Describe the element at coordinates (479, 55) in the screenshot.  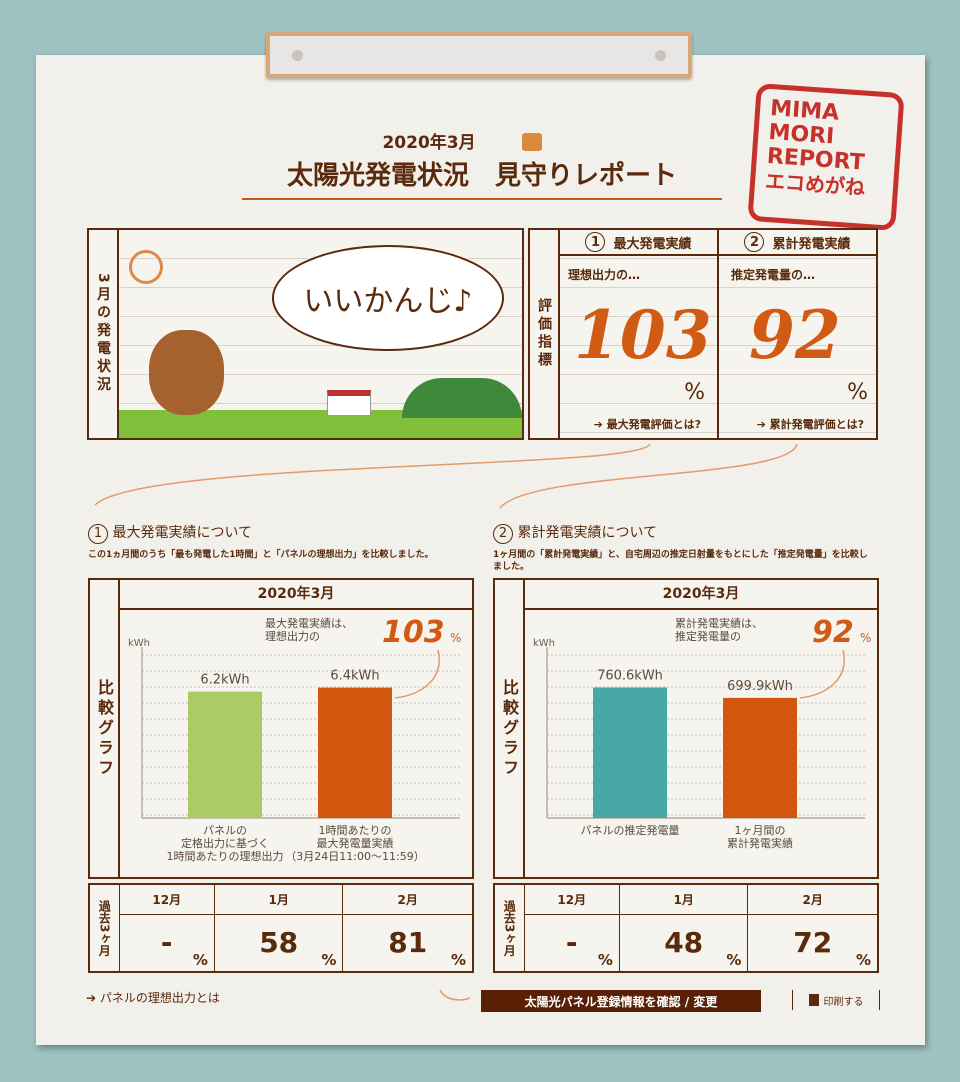
I see `paper-clip` at that location.